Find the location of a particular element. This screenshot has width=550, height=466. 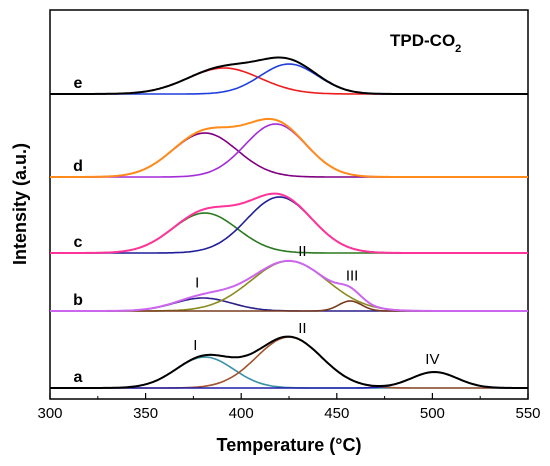

peak-label-a-2: IV is located at coordinates (432, 359).